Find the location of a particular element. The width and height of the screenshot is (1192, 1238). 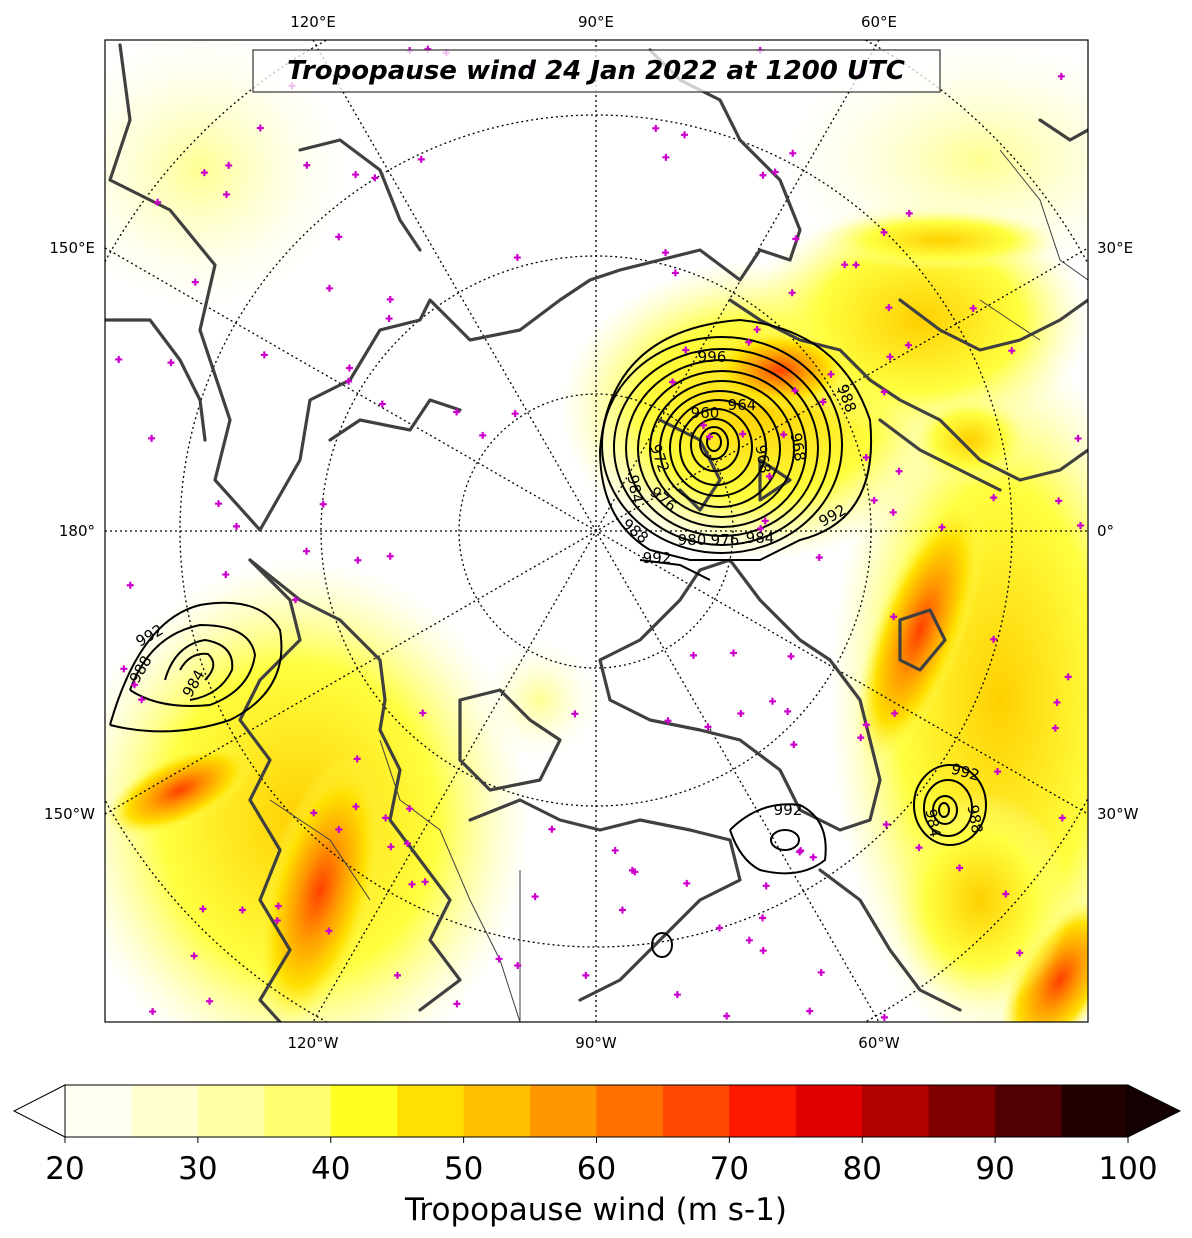

colorbar-tick-label: 20 is located at coordinates (64, 1169).